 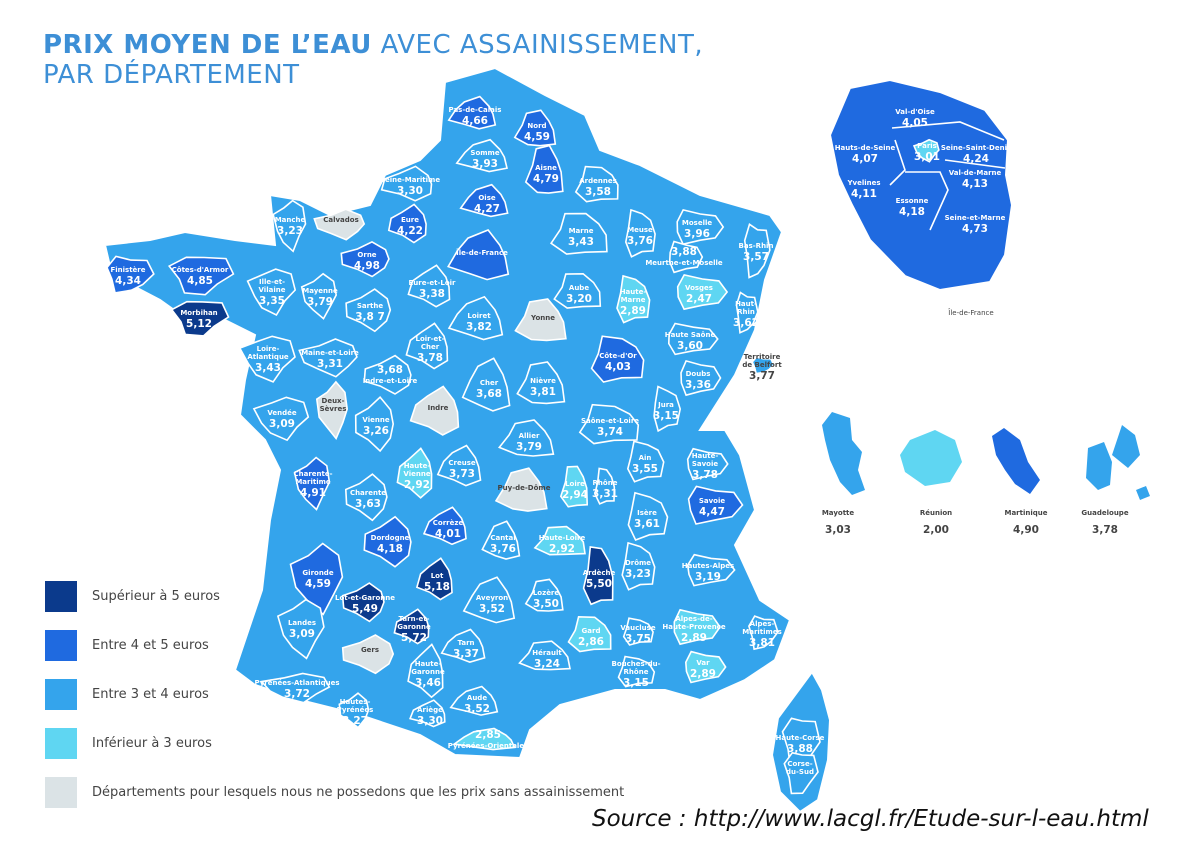 What do you see at coordinates (281, 419) in the screenshot?
I see `department-vendee` at bounding box center [281, 419].